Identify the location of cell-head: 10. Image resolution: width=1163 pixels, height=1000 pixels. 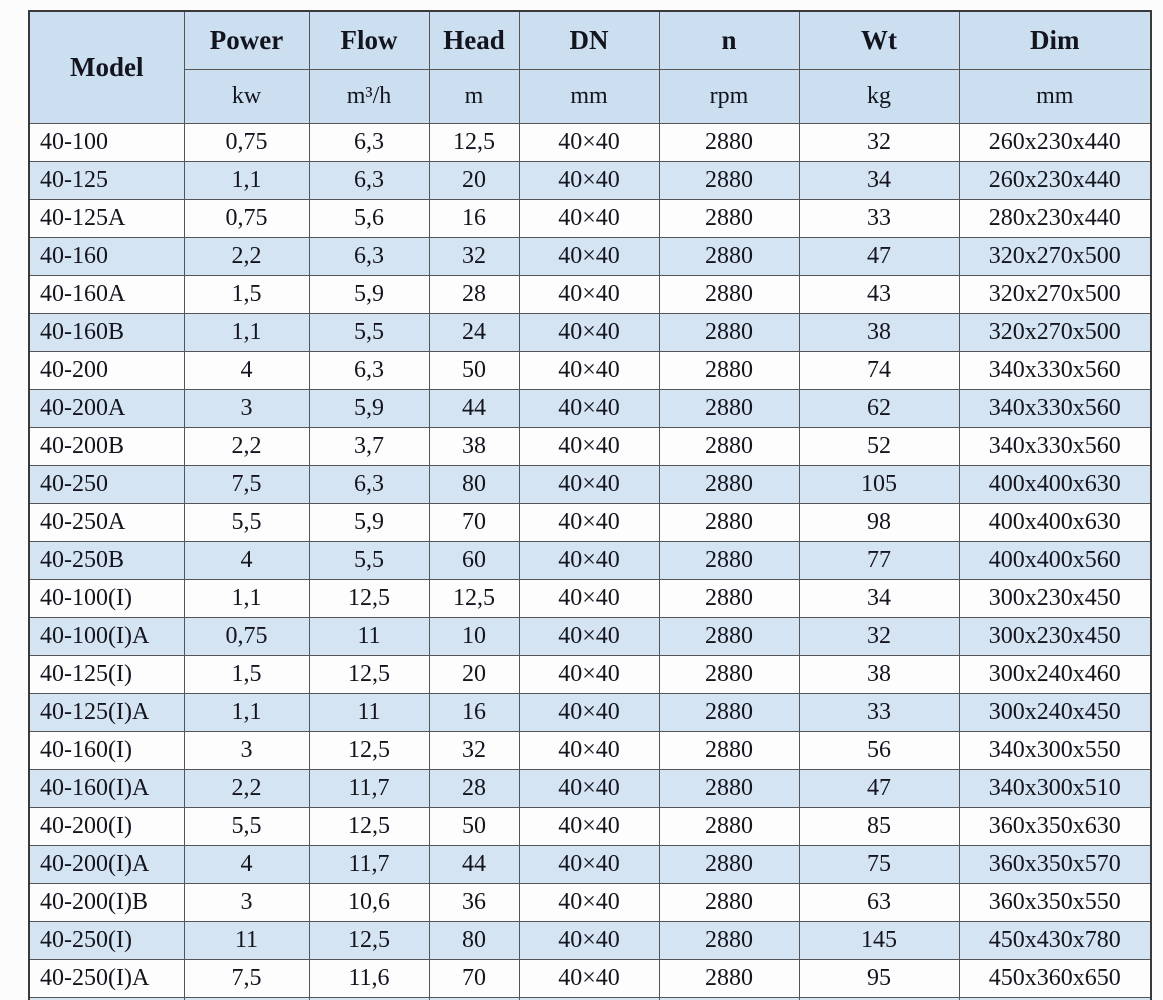
(474, 636).